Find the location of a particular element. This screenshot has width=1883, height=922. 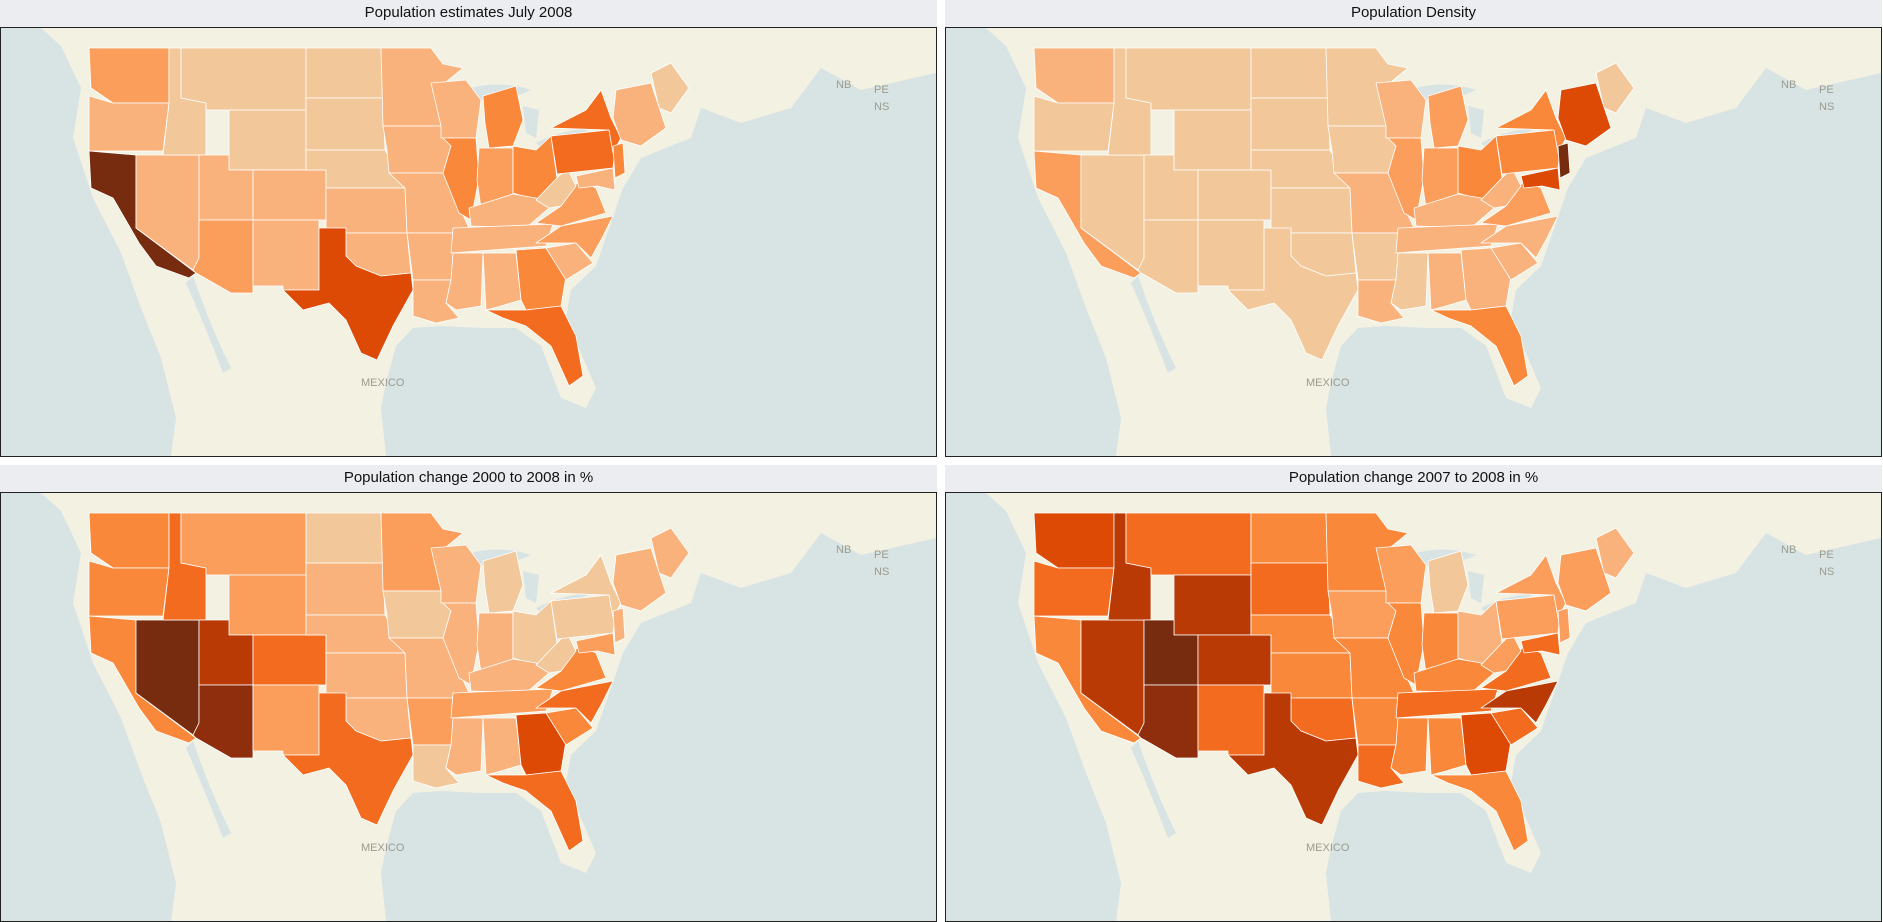

panel-title: Population Density is located at coordinates (1413, 13).